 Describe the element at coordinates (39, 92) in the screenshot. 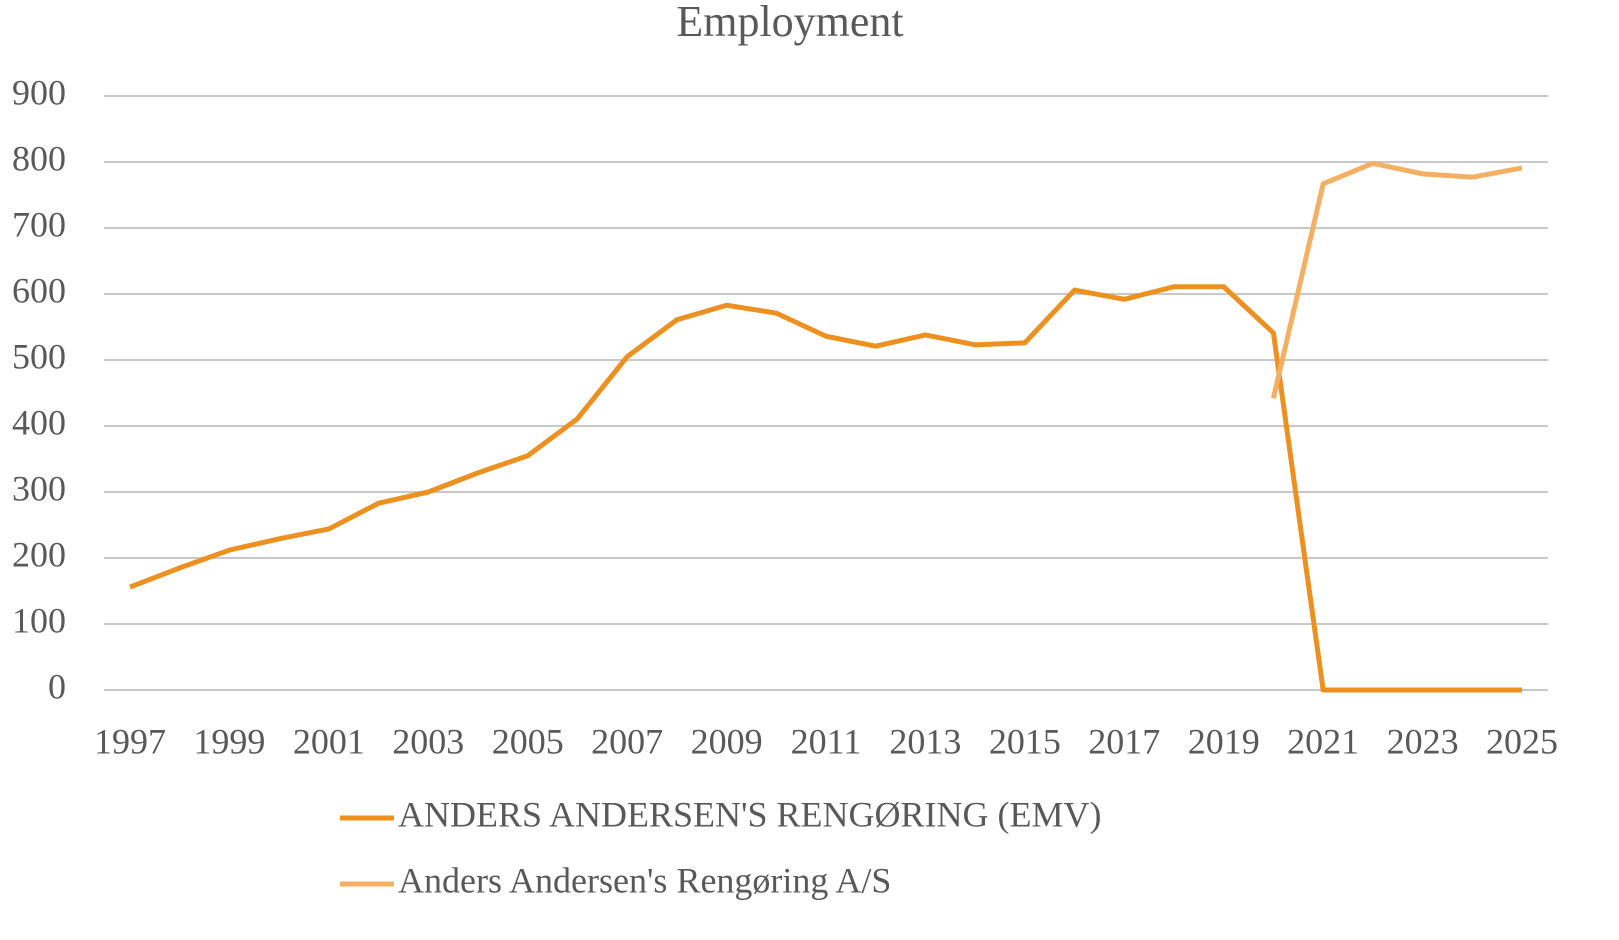

I see `y-tick-label: 900` at that location.